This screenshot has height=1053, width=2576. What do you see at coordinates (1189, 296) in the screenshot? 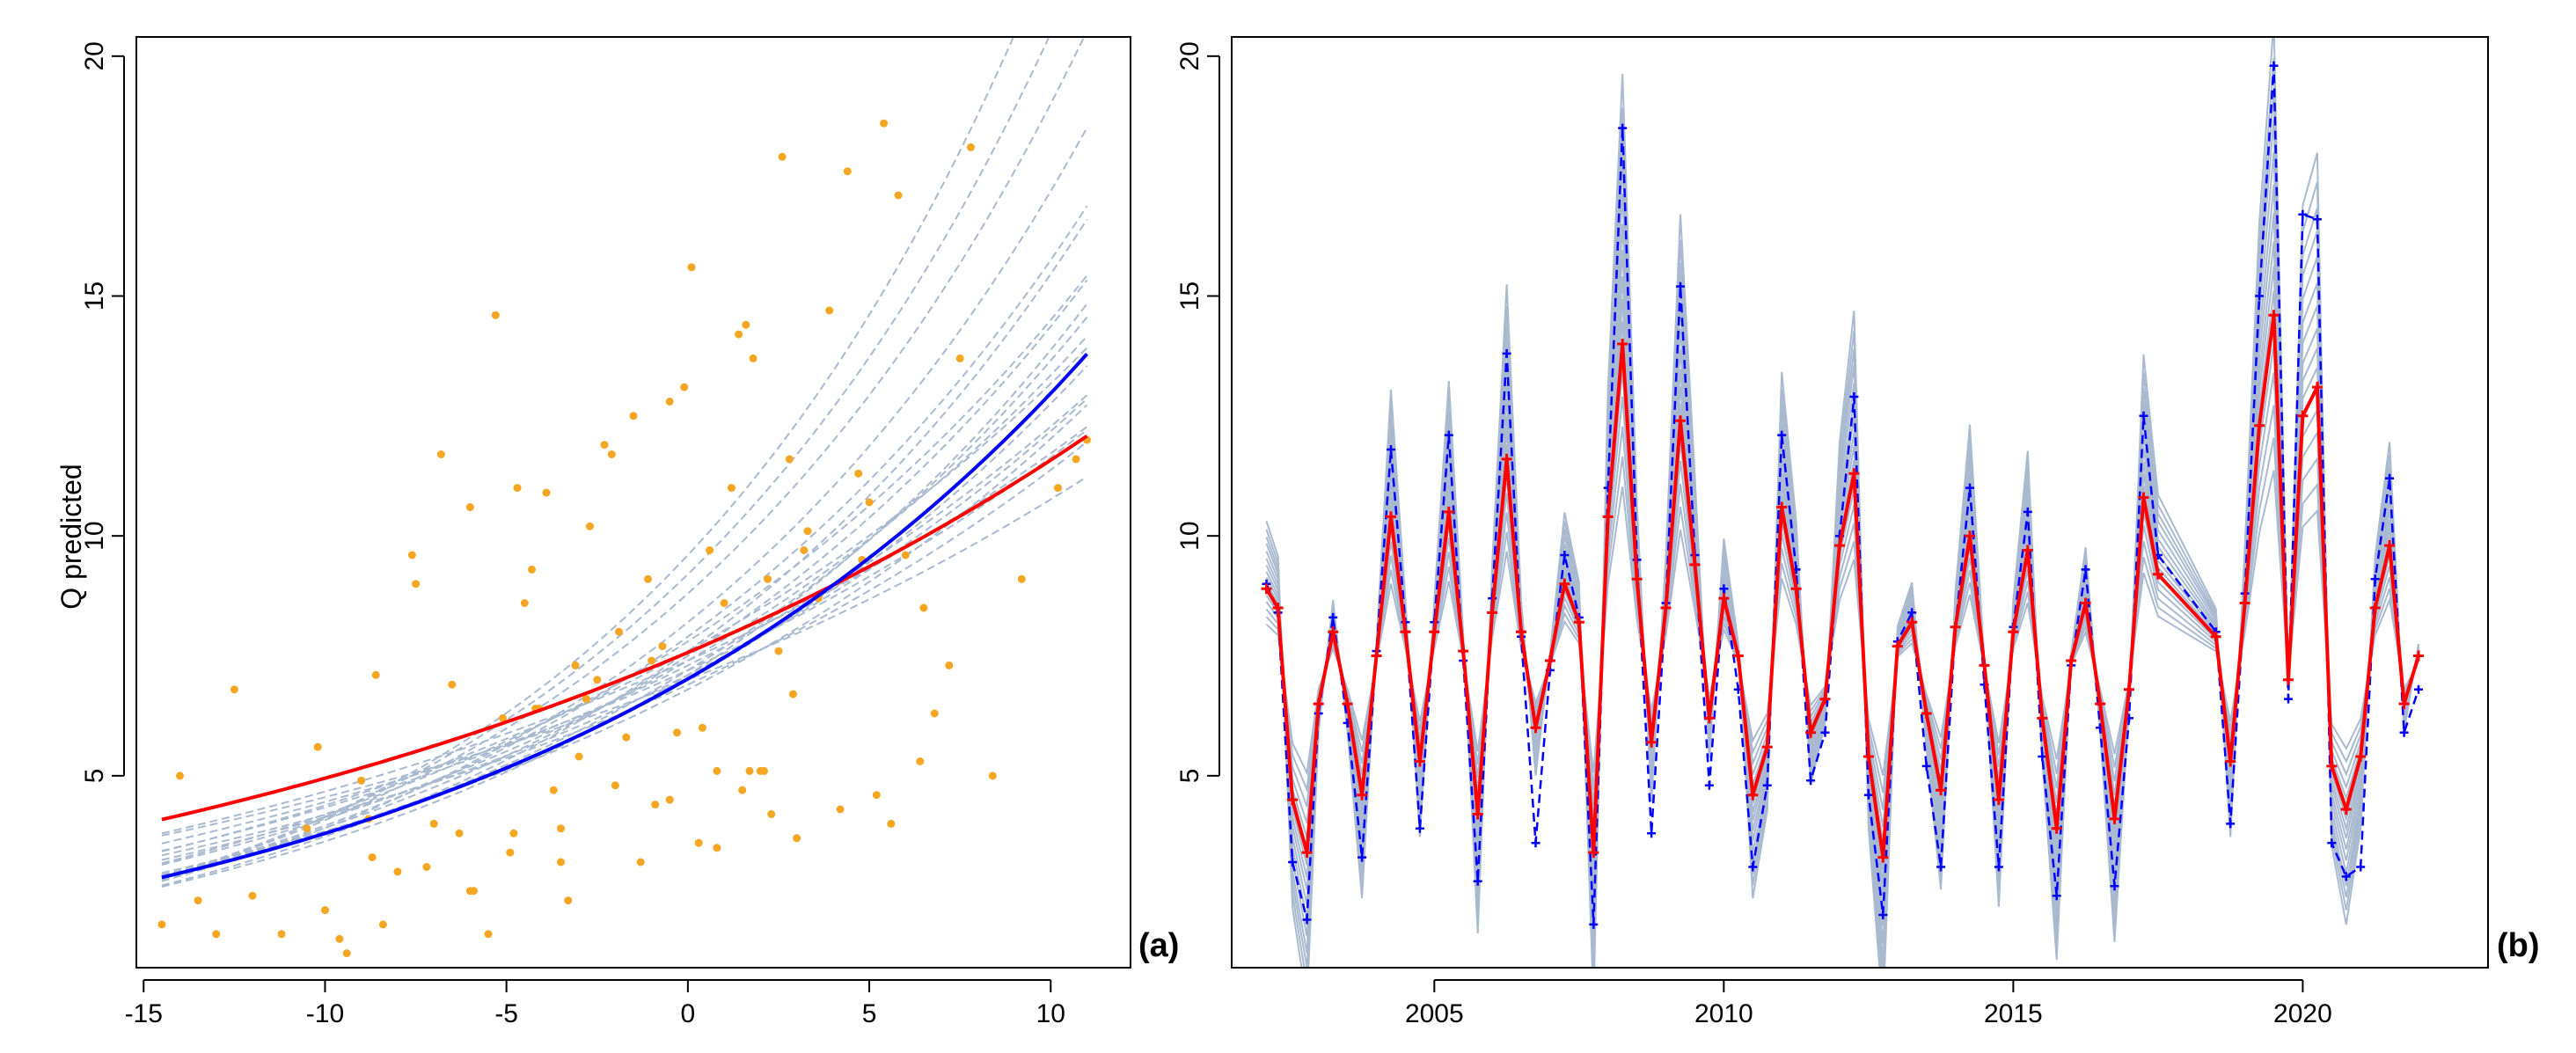
I see `panel-b-y-tick-label: 15` at bounding box center [1189, 296].